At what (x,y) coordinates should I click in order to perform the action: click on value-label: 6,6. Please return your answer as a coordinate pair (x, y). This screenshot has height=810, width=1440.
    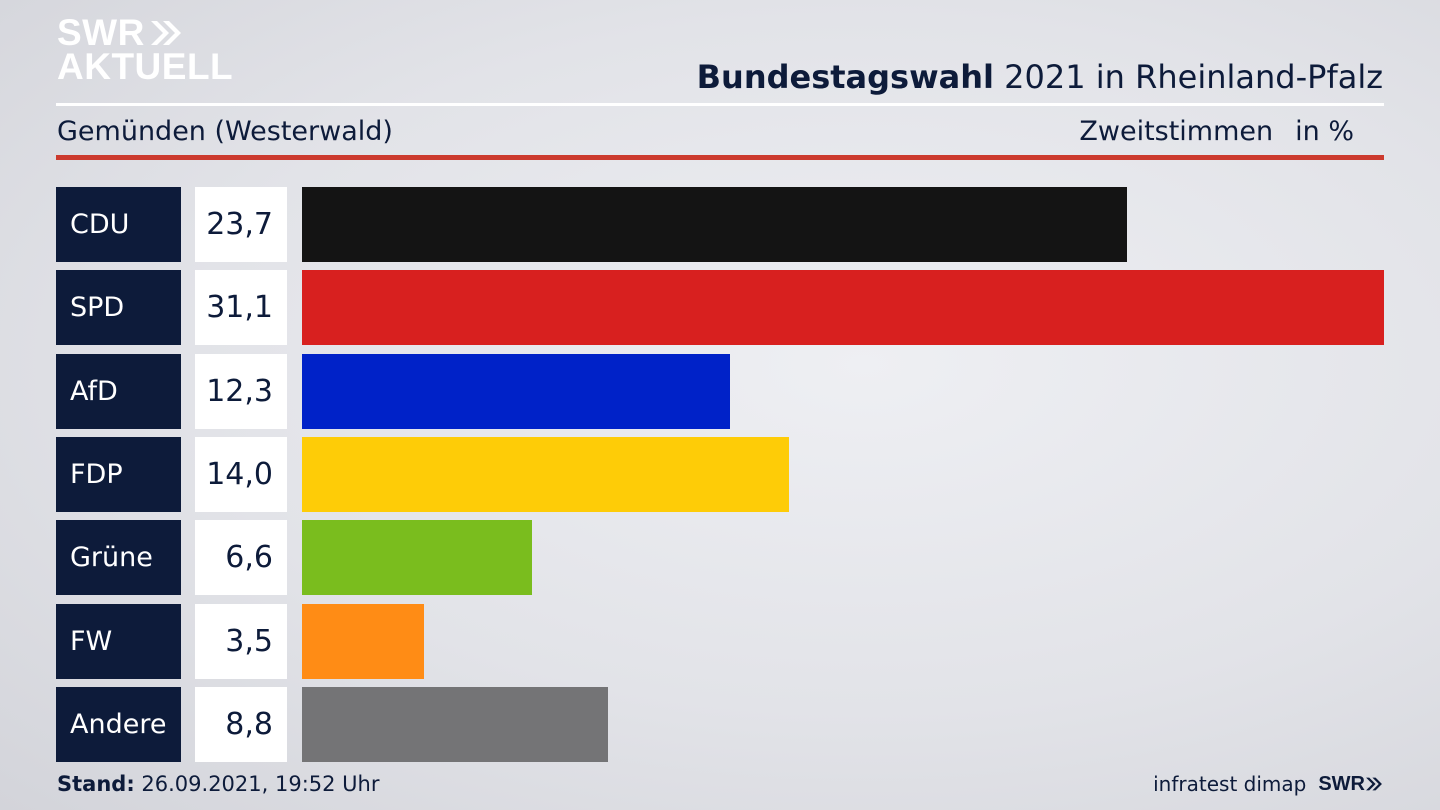
    Looking at the image, I should click on (241, 558).